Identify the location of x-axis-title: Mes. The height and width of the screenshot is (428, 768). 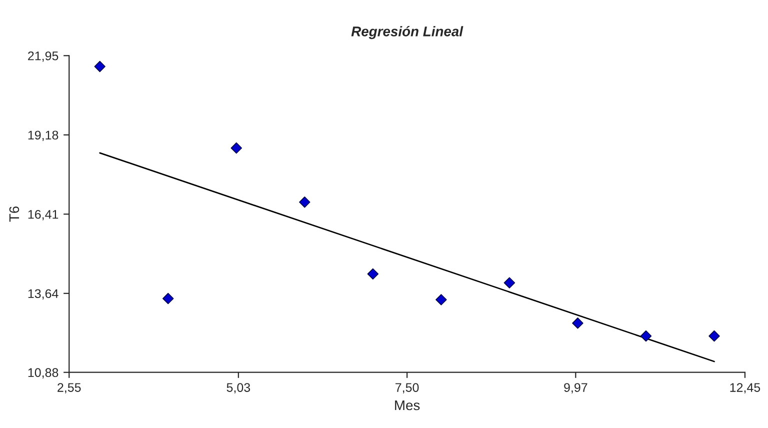
(407, 405).